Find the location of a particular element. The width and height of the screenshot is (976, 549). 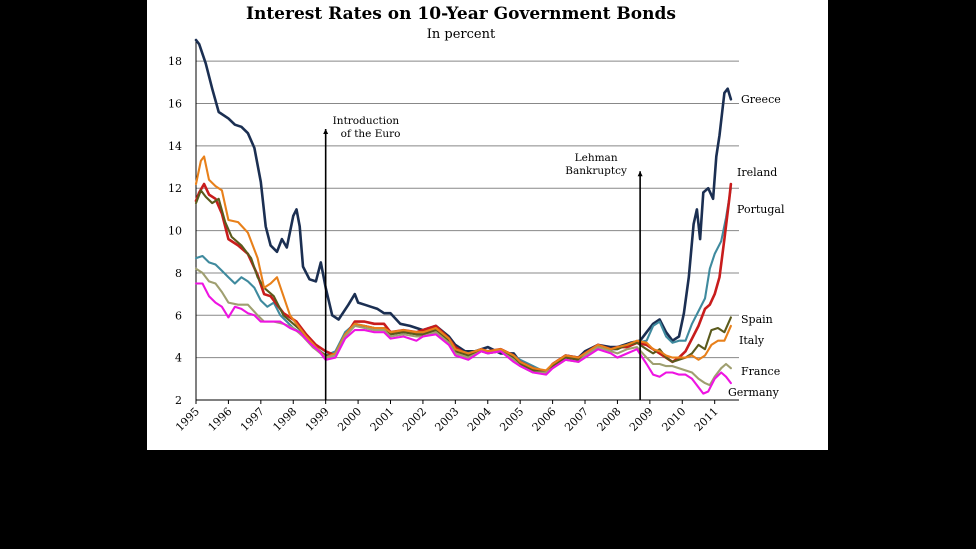

x-tick-label: 2005 is located at coordinates (511, 419).